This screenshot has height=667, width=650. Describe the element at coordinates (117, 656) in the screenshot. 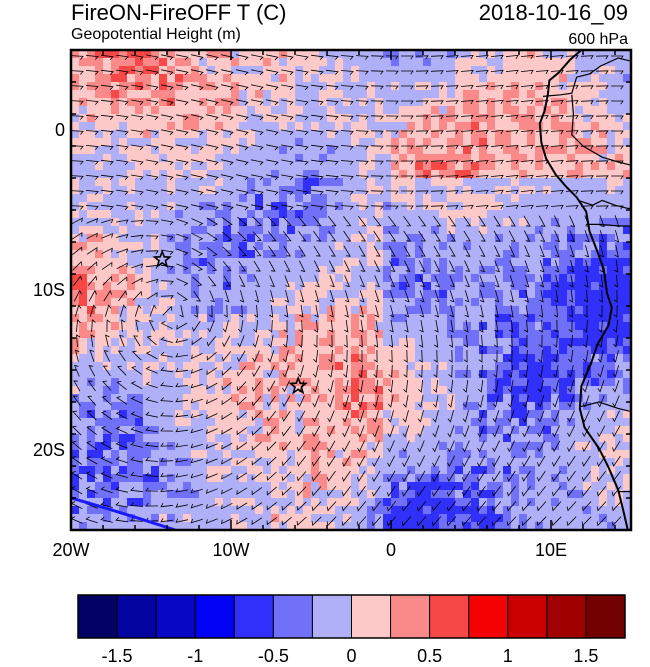

I see `colorbar-label: -1.5` at that location.